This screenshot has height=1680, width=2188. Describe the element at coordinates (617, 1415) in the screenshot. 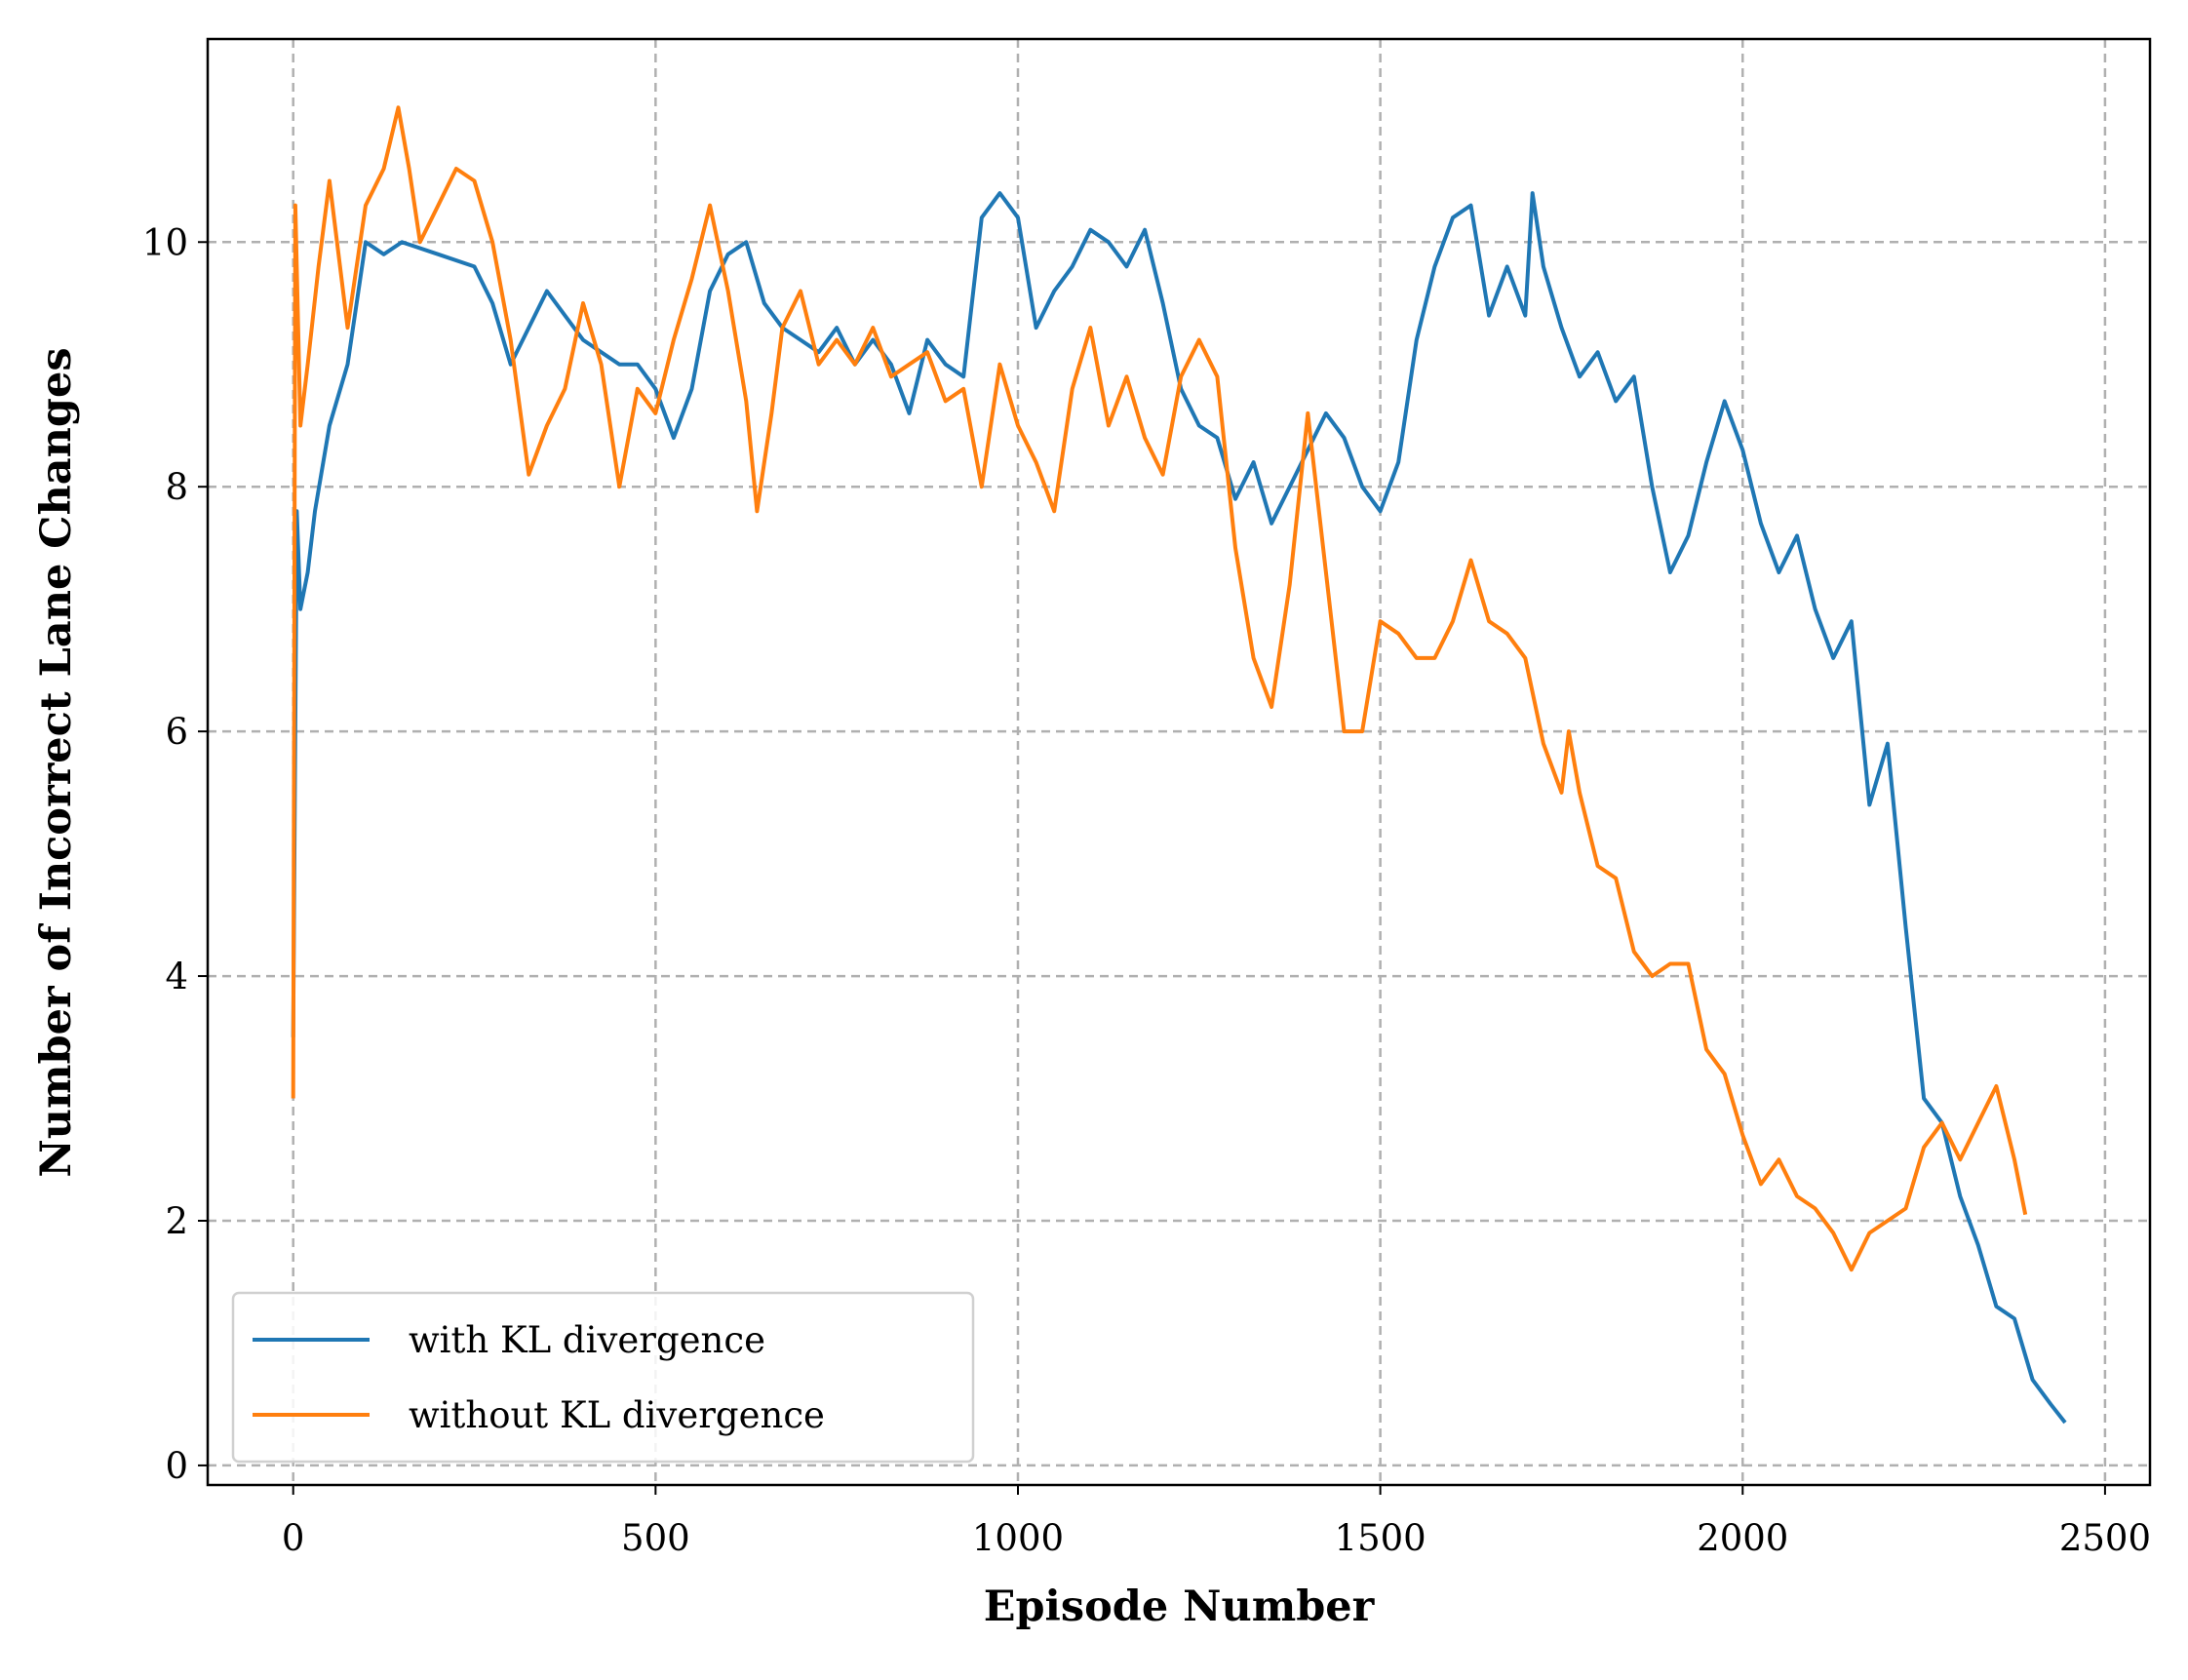

I see `legend-label: without KL divergence` at that location.